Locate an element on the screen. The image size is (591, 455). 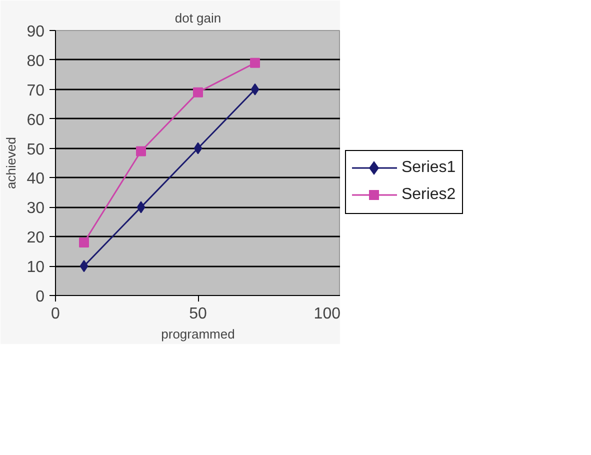
chart-title: dot gain is located at coordinates (198, 18).